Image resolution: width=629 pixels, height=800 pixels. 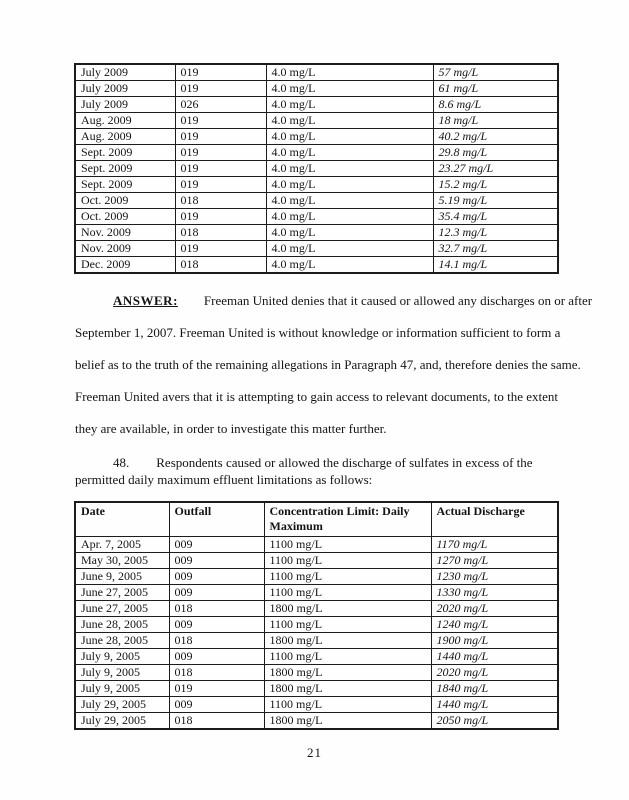 What do you see at coordinates (494, 721) in the screenshot?
I see `cell-actual-discharge: 2050 mg/L` at bounding box center [494, 721].